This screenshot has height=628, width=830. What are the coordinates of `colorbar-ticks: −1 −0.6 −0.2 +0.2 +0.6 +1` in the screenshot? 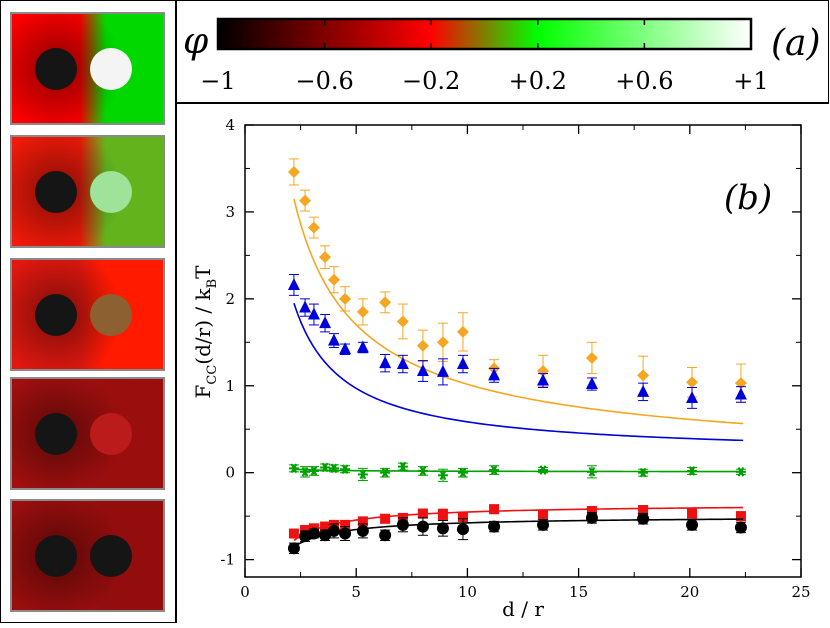 It's located at (484, 57).